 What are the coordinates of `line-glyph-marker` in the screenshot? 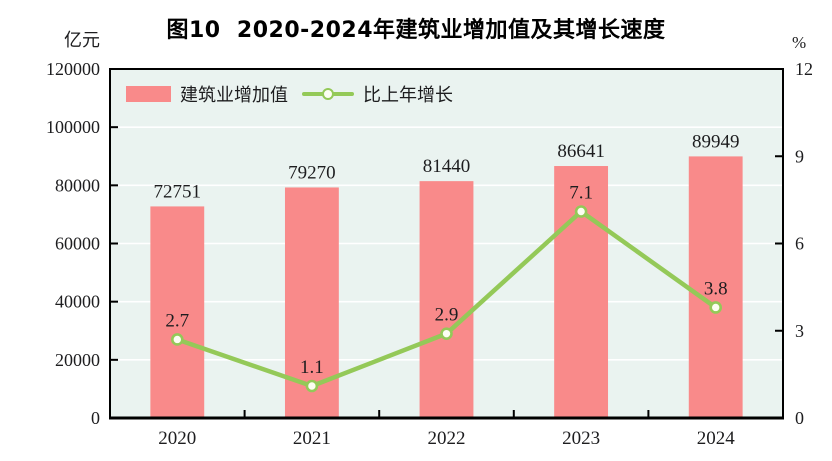 It's located at (328, 94).